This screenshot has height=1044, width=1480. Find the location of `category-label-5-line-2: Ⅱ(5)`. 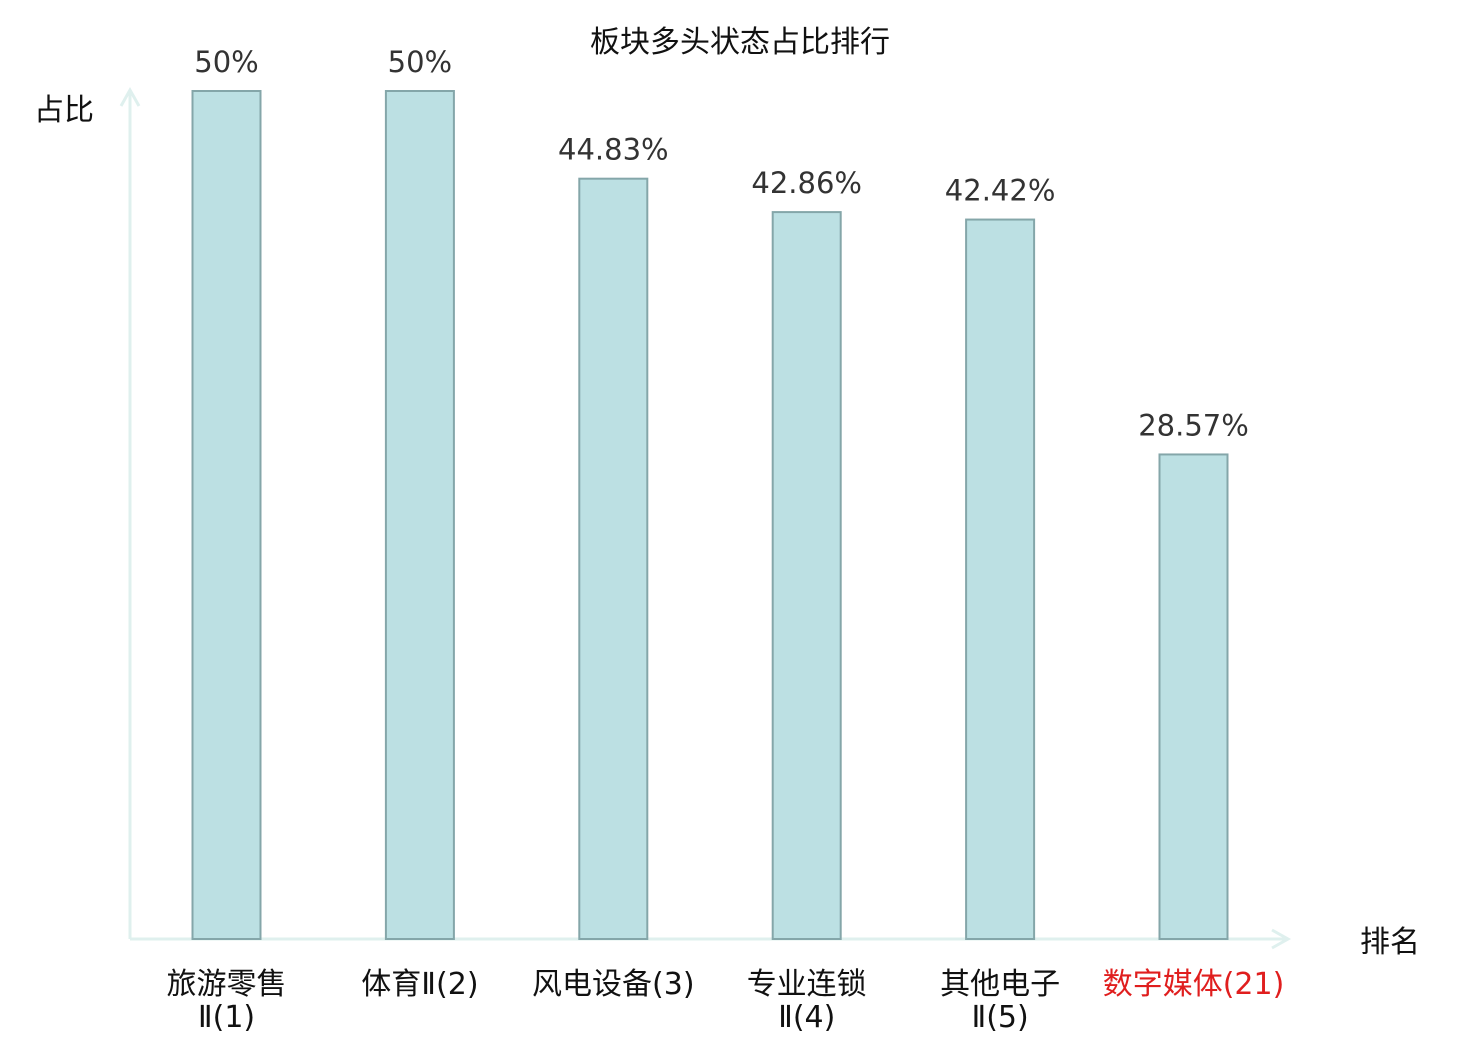

category-label-5-line-2: Ⅱ(5) is located at coordinates (999, 1017).